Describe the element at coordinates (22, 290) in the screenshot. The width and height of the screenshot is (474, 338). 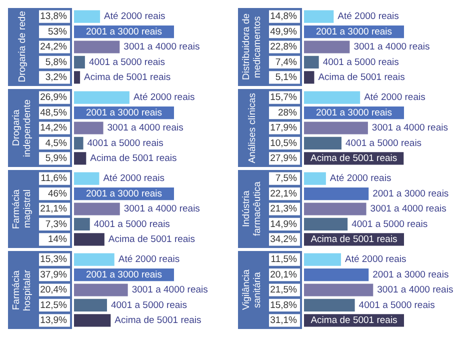
I see `text: Farmácia hospitalar` at that location.